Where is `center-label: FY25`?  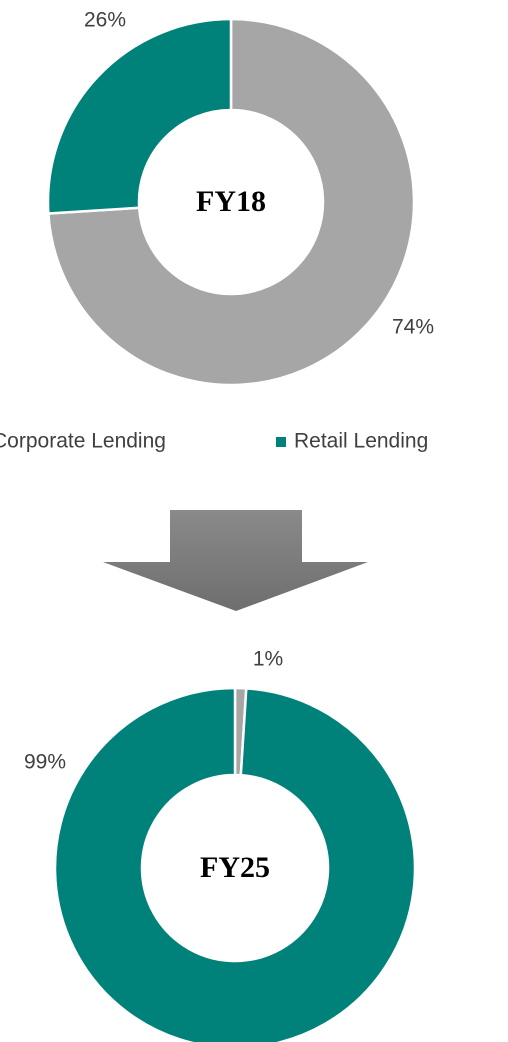
center-label: FY25 is located at coordinates (235, 867).